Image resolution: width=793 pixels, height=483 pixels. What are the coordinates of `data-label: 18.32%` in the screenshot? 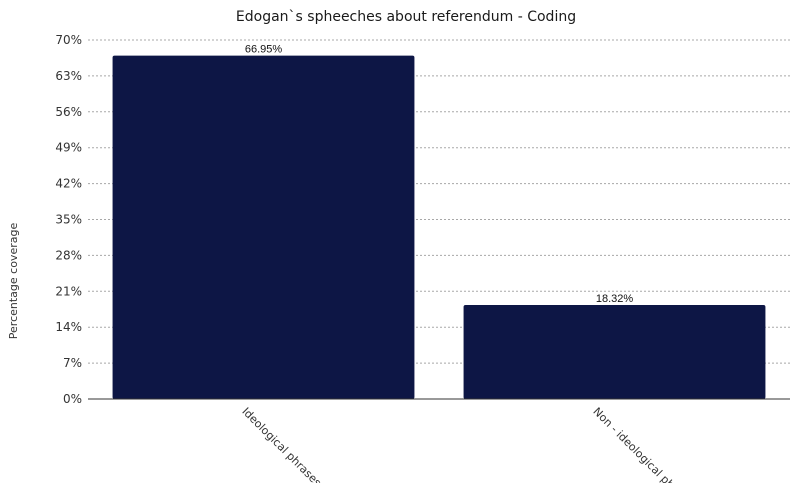 It's located at (615, 299).